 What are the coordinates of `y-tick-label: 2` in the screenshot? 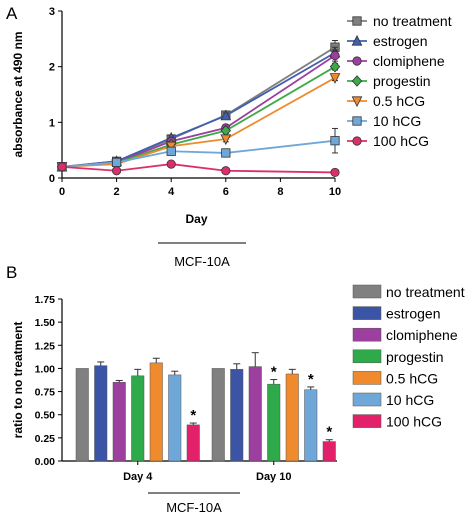 It's located at (52, 68).